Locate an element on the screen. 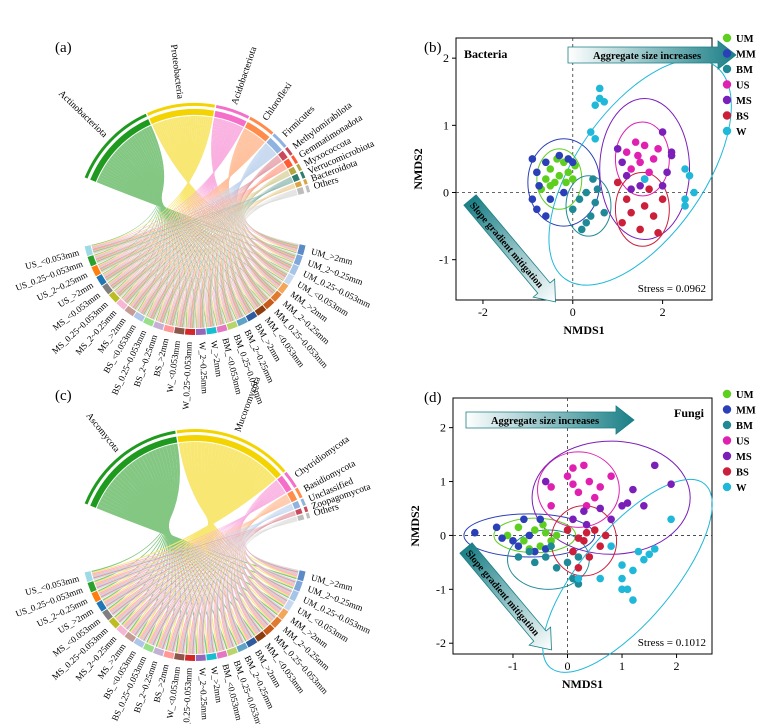 The width and height of the screenshot is (761, 724). aggregate-arrow-label: Aggregate size increases is located at coordinates (647, 56).